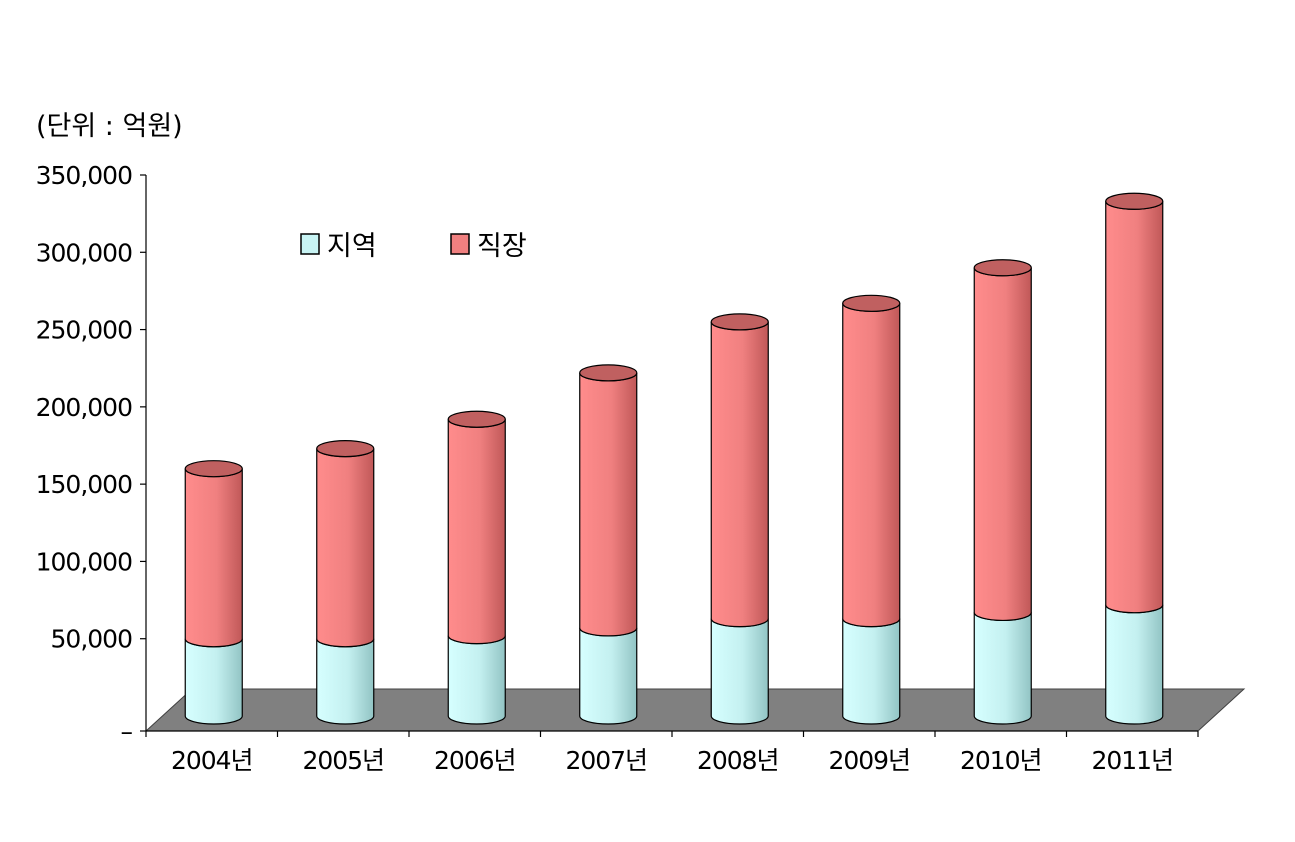 Image resolution: width=1295 pixels, height=842 pixels. What do you see at coordinates (869, 760) in the screenshot?
I see `x-tick-label: 2009년` at bounding box center [869, 760].